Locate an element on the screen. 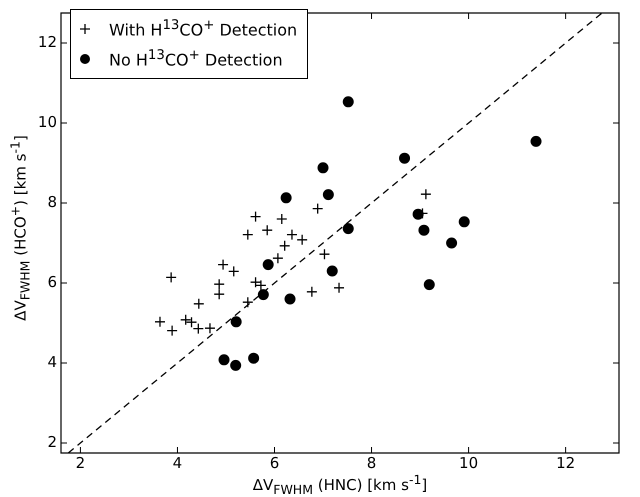  legend-label: With H$^{13}$CO$^{+}$ Detection is located at coordinates (203, 29).